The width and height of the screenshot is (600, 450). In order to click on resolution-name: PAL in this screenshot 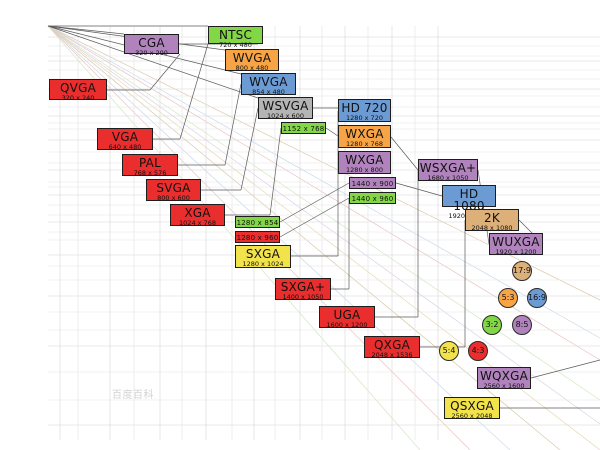, I will do `click(150, 163)`.